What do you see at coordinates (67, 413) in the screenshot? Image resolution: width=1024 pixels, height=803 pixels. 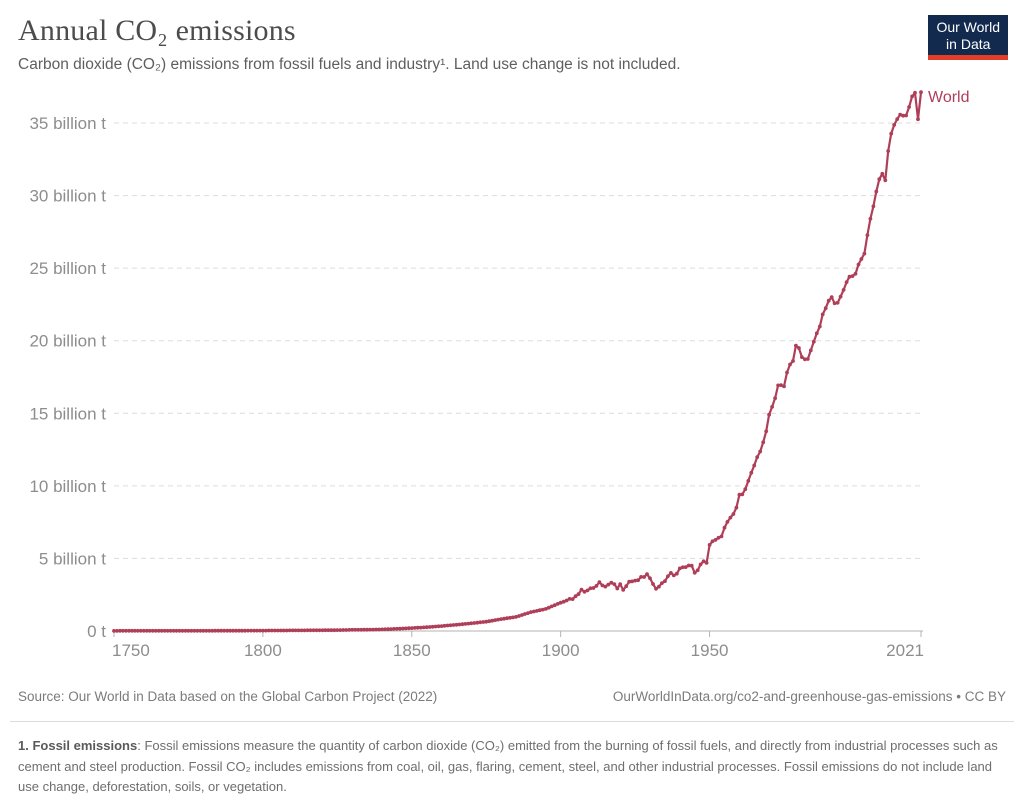 I see `y-axis-tick-label: 15 billion t` at bounding box center [67, 413].